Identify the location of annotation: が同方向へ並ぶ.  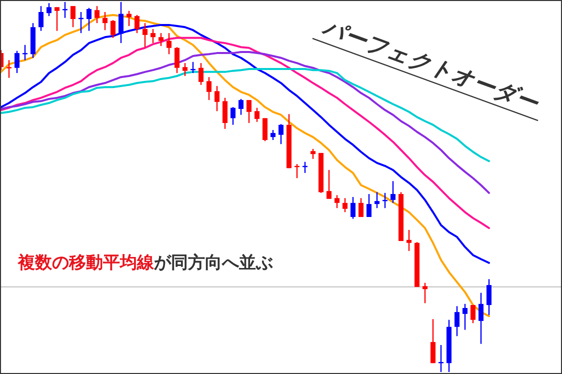
(213, 263).